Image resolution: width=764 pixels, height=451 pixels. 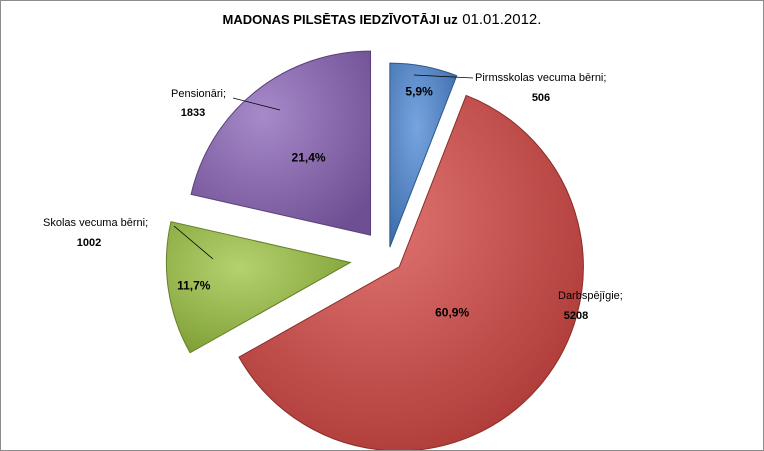 What do you see at coordinates (443, 76) in the screenshot?
I see `leader-line-preschool` at bounding box center [443, 76].